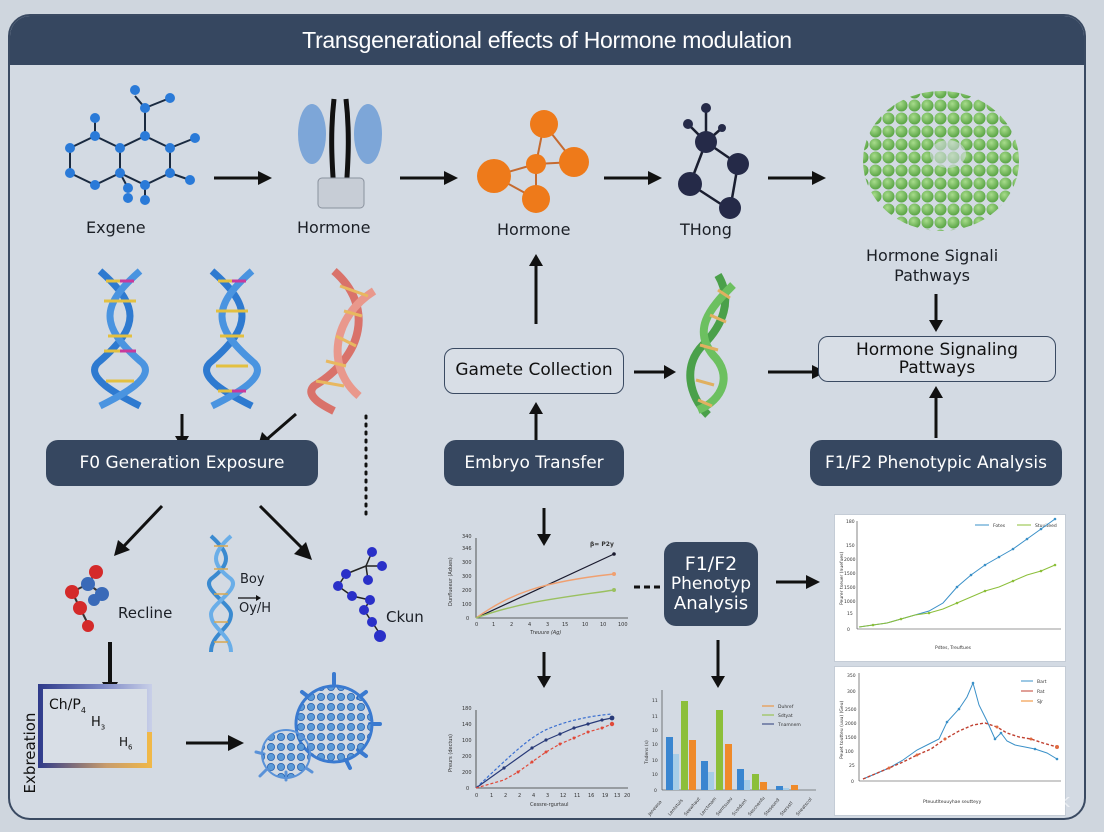  I want to click on embryo-transfer-box: Embryo Transfer, so click(534, 463).